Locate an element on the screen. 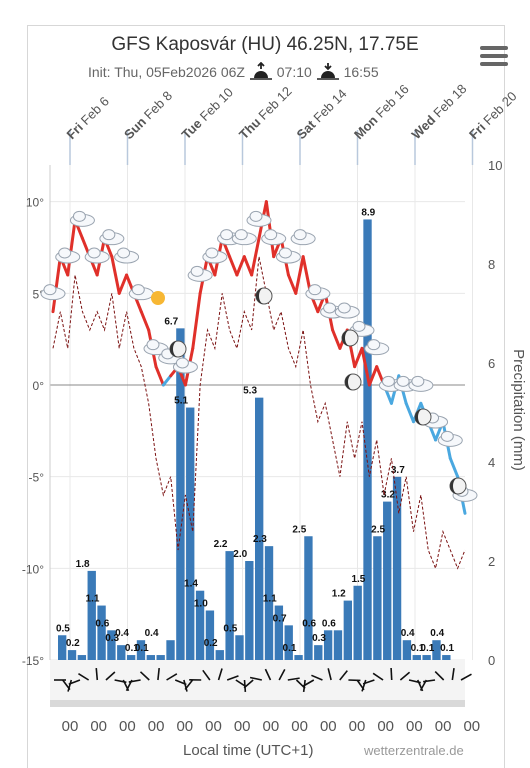 This screenshot has height=768, width=530. chart-title: GFS Kaposvár (HU) 46.25N, 17.75E is located at coordinates (265, 44).